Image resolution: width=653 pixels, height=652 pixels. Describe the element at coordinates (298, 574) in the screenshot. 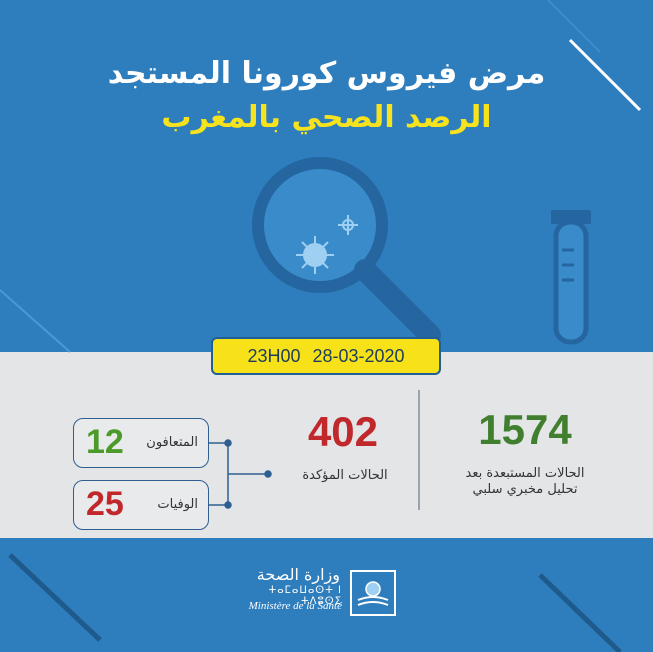

I see `ministry-name-arabic: وزارة الصحة` at that location.